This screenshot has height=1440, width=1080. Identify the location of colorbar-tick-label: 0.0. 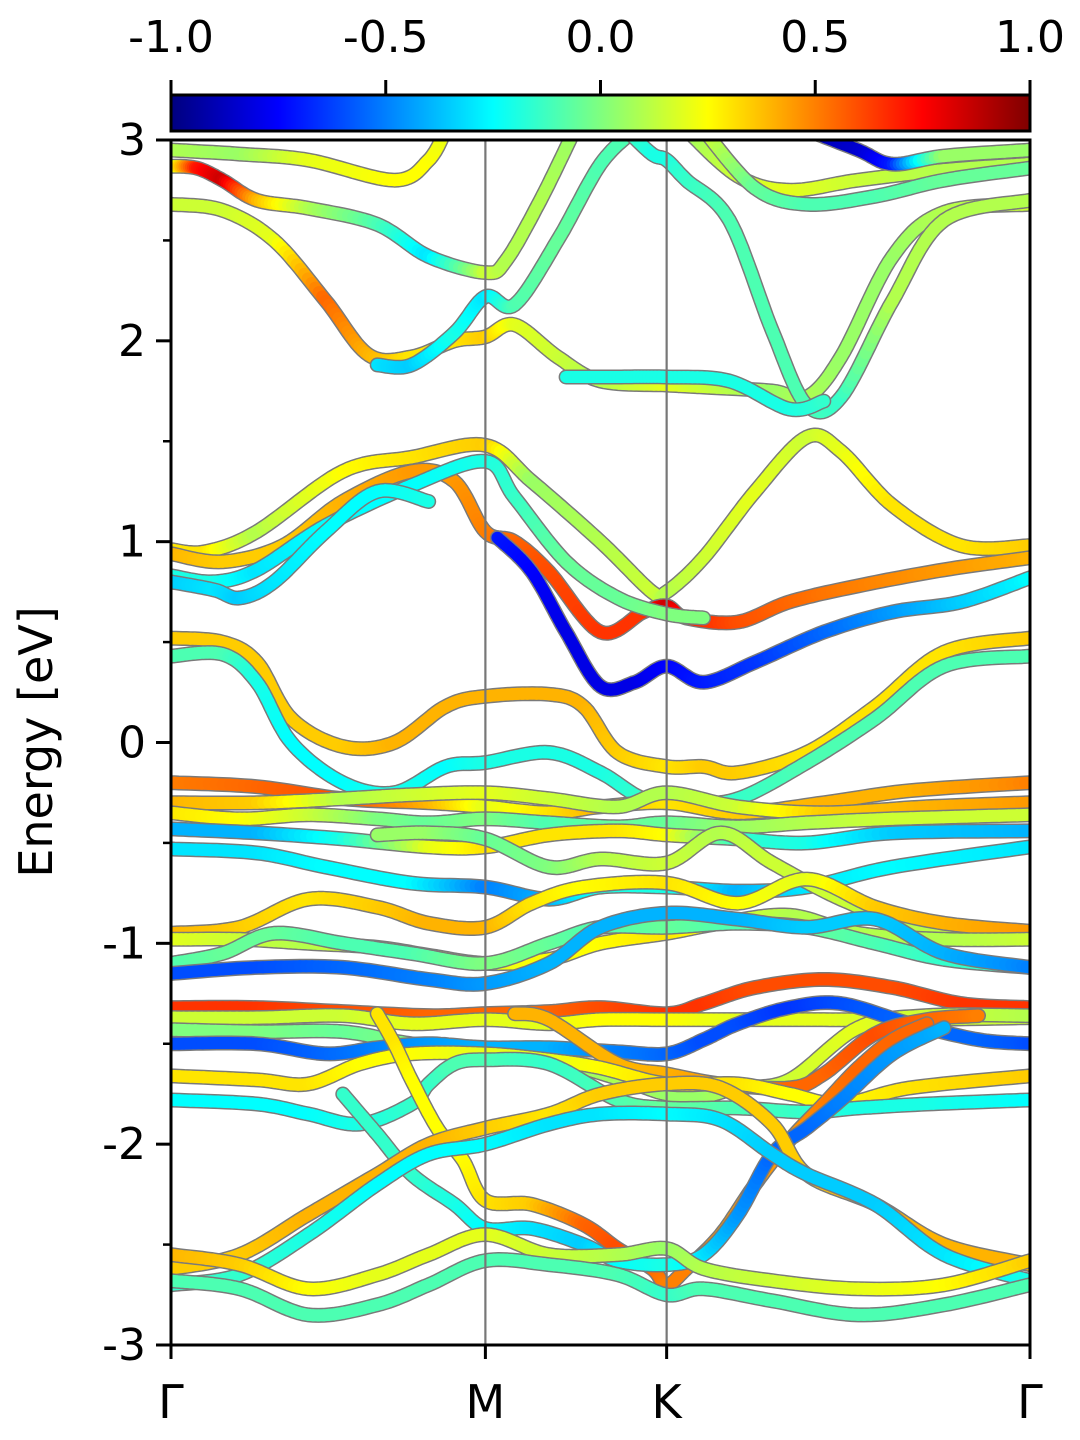
(601, 37).